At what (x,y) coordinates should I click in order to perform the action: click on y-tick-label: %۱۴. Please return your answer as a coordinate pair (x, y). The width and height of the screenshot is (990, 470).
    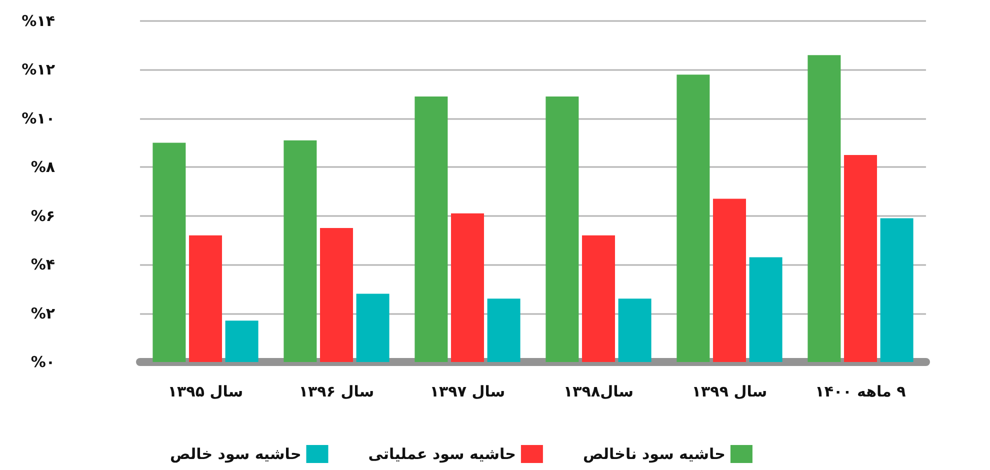
    Looking at the image, I should click on (38, 21).